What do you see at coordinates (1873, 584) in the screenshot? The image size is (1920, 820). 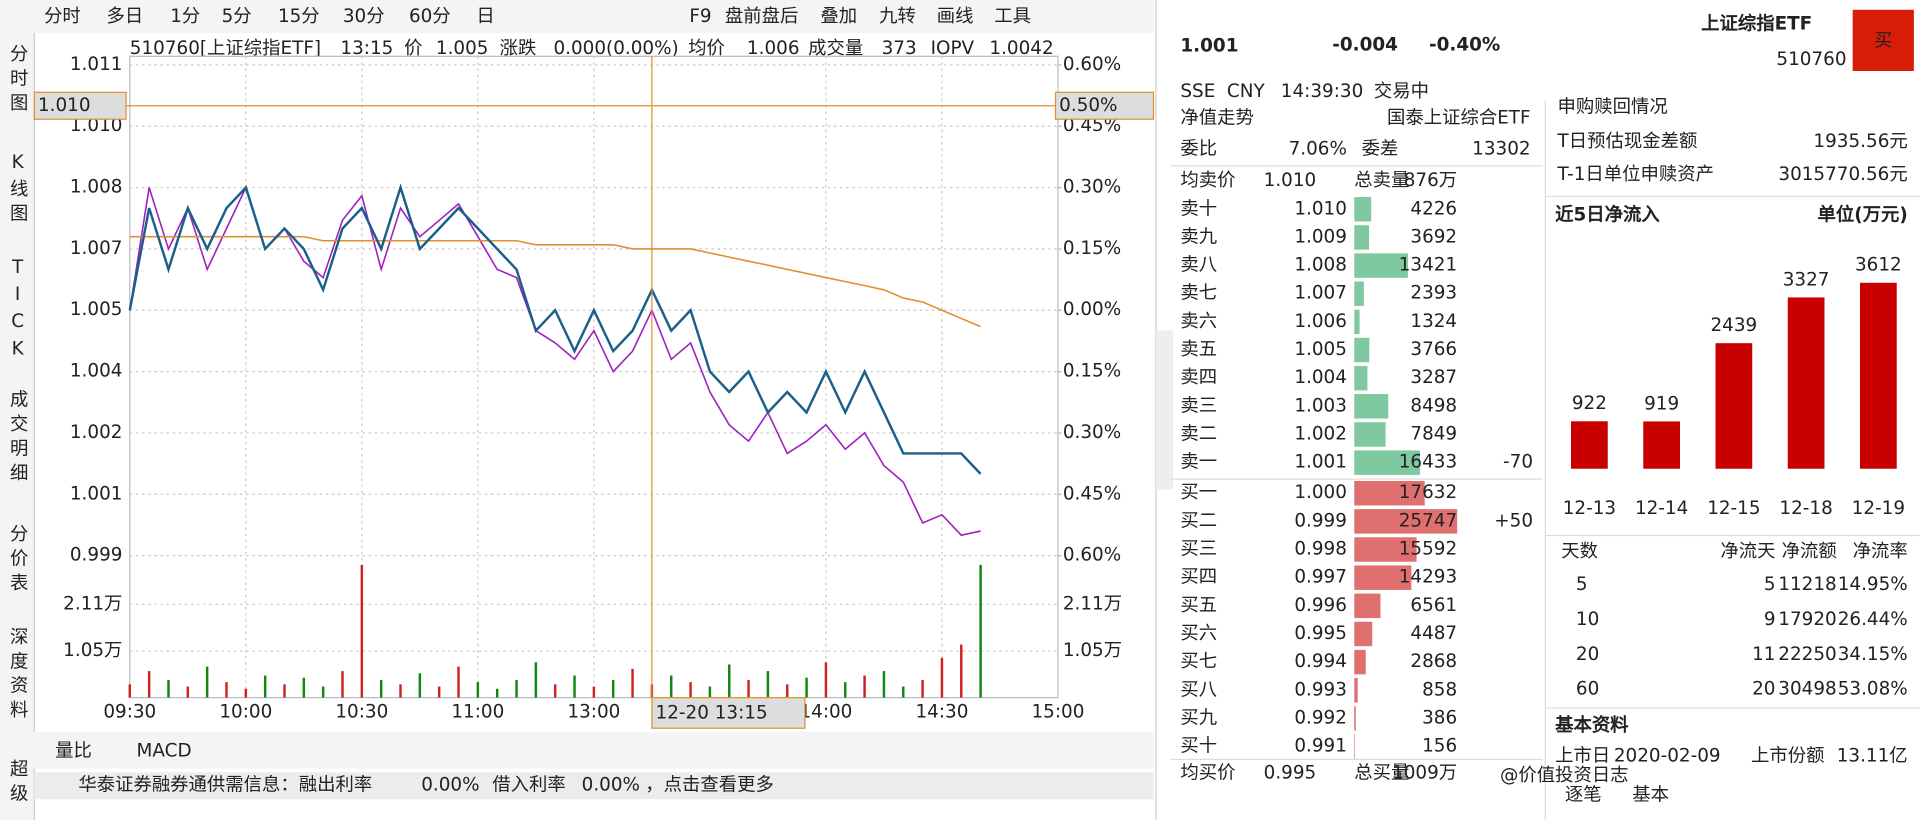 I see `table-cell: 14.95%` at bounding box center [1873, 584].